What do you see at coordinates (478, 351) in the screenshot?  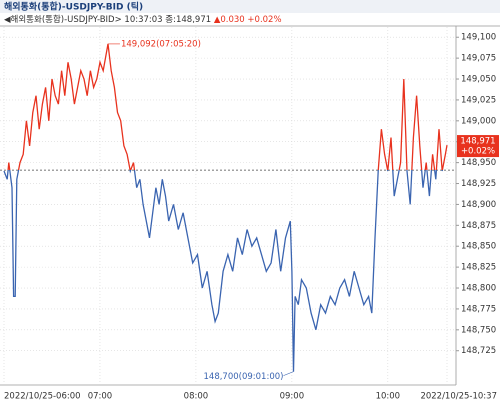 I see `y-tick-label: 148,725` at bounding box center [478, 351].